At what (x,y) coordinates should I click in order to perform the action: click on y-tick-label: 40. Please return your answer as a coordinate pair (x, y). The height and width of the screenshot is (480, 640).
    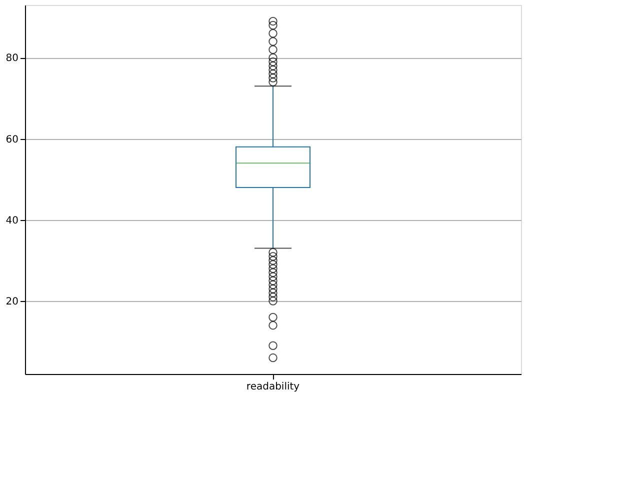
    Looking at the image, I should click on (12, 220).